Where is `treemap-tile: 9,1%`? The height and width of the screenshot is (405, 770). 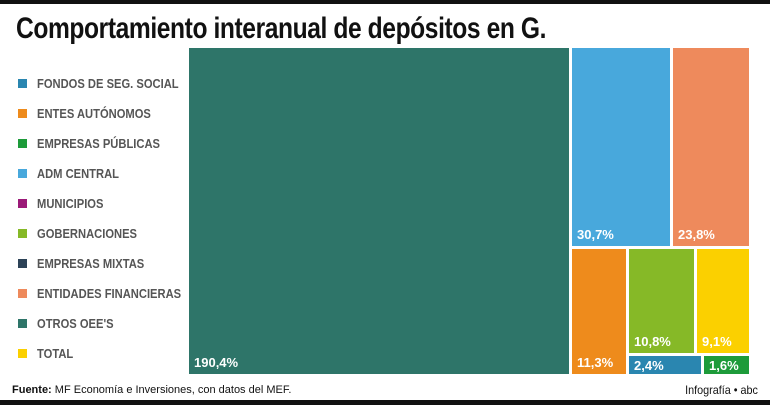 treemap-tile: 9,1% is located at coordinates (723, 301).